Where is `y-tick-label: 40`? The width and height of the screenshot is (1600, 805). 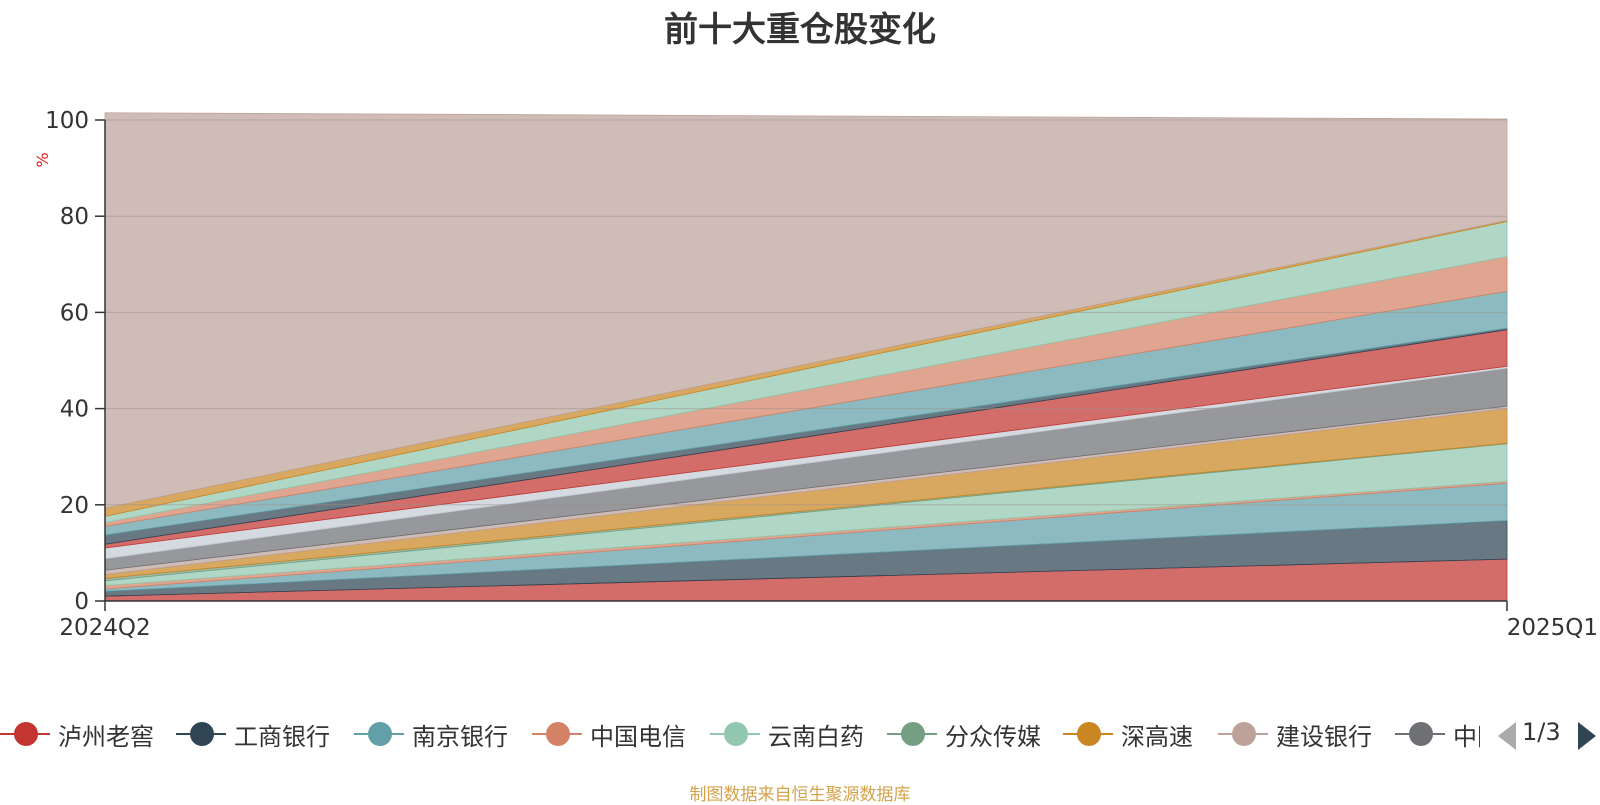 y-tick-label: 40 is located at coordinates (74, 410).